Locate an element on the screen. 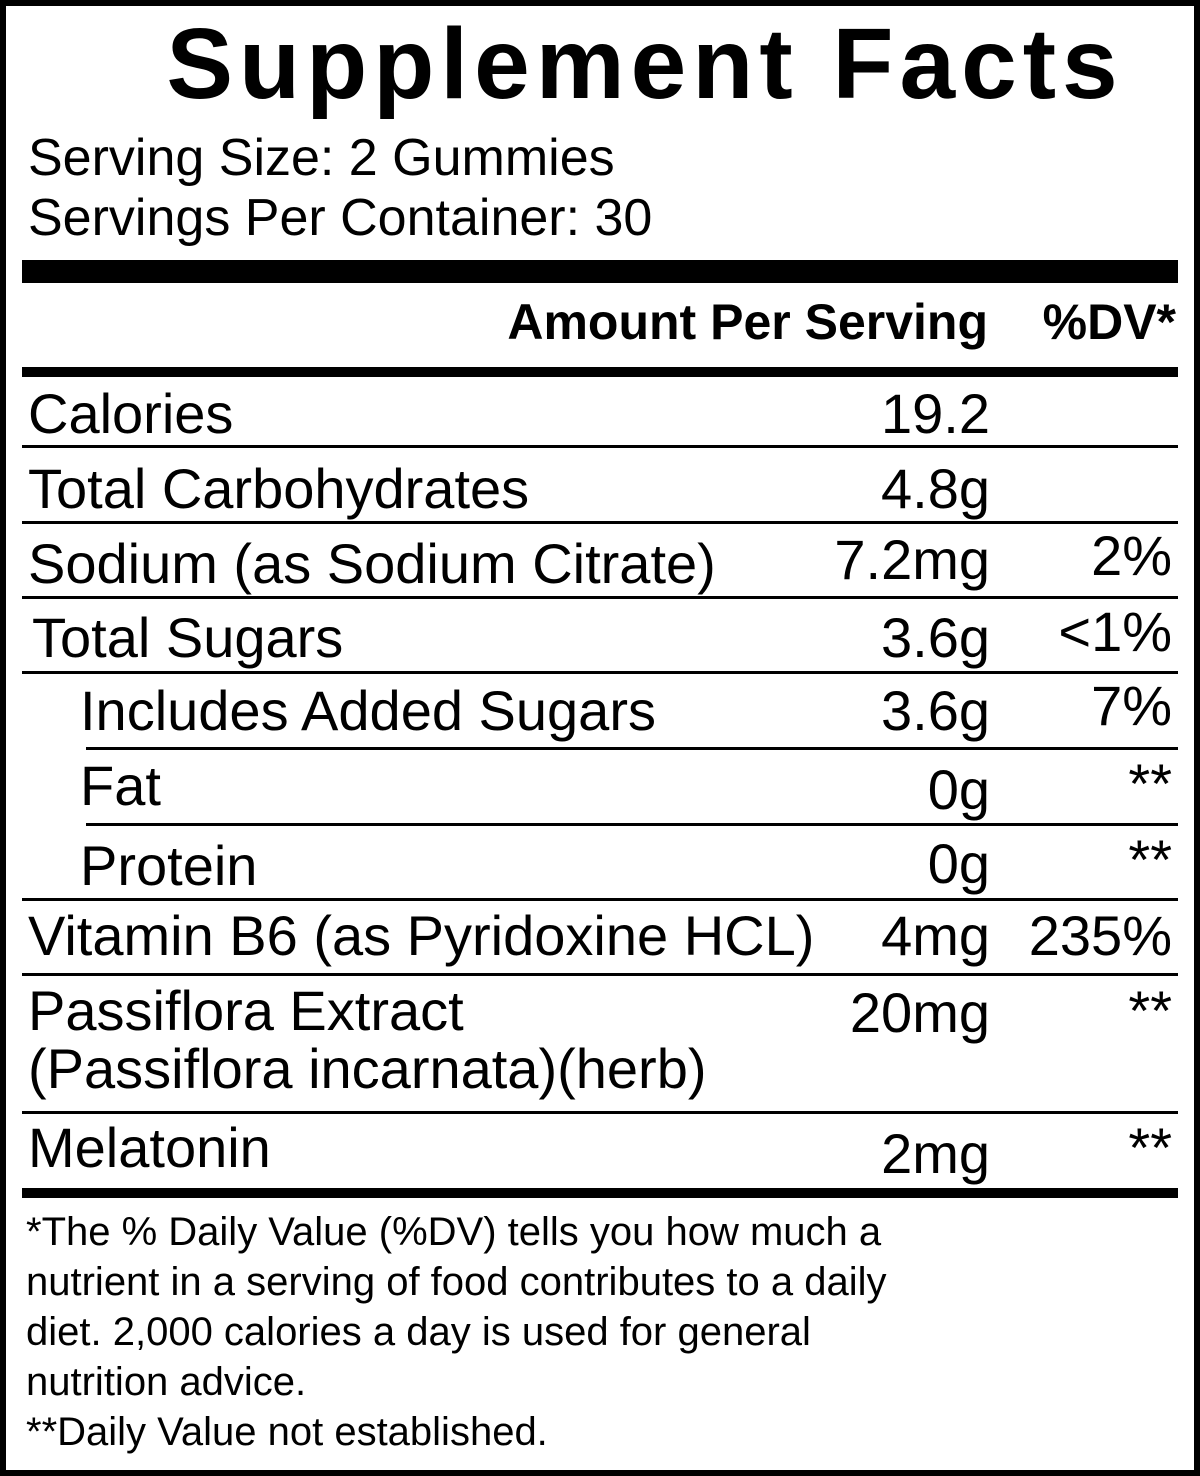 Image resolution: width=1200 pixels, height=1476 pixels. page-title: Supplement Facts is located at coordinates (645, 64).